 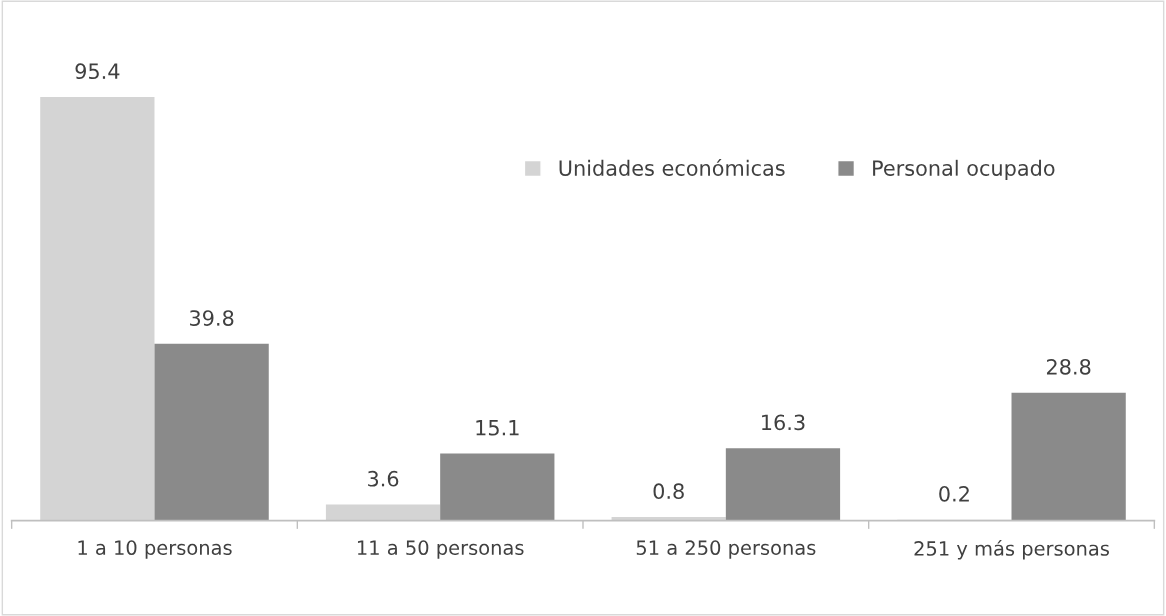 What do you see at coordinates (497, 428) in the screenshot?
I see `data-label: 15.1` at bounding box center [497, 428].